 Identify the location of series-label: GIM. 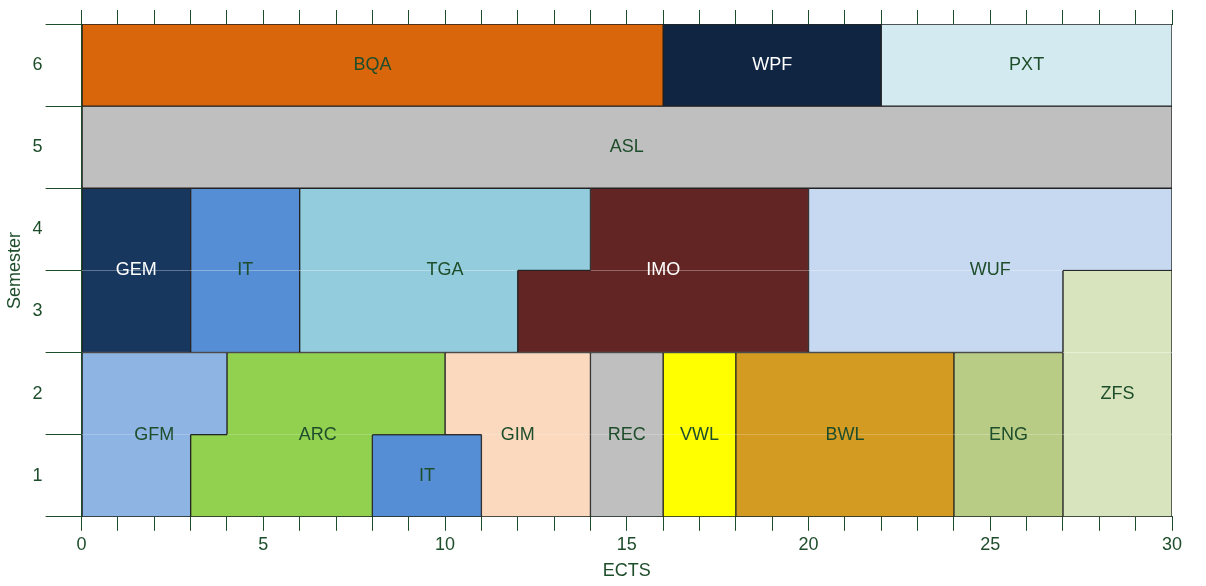
(517, 433).